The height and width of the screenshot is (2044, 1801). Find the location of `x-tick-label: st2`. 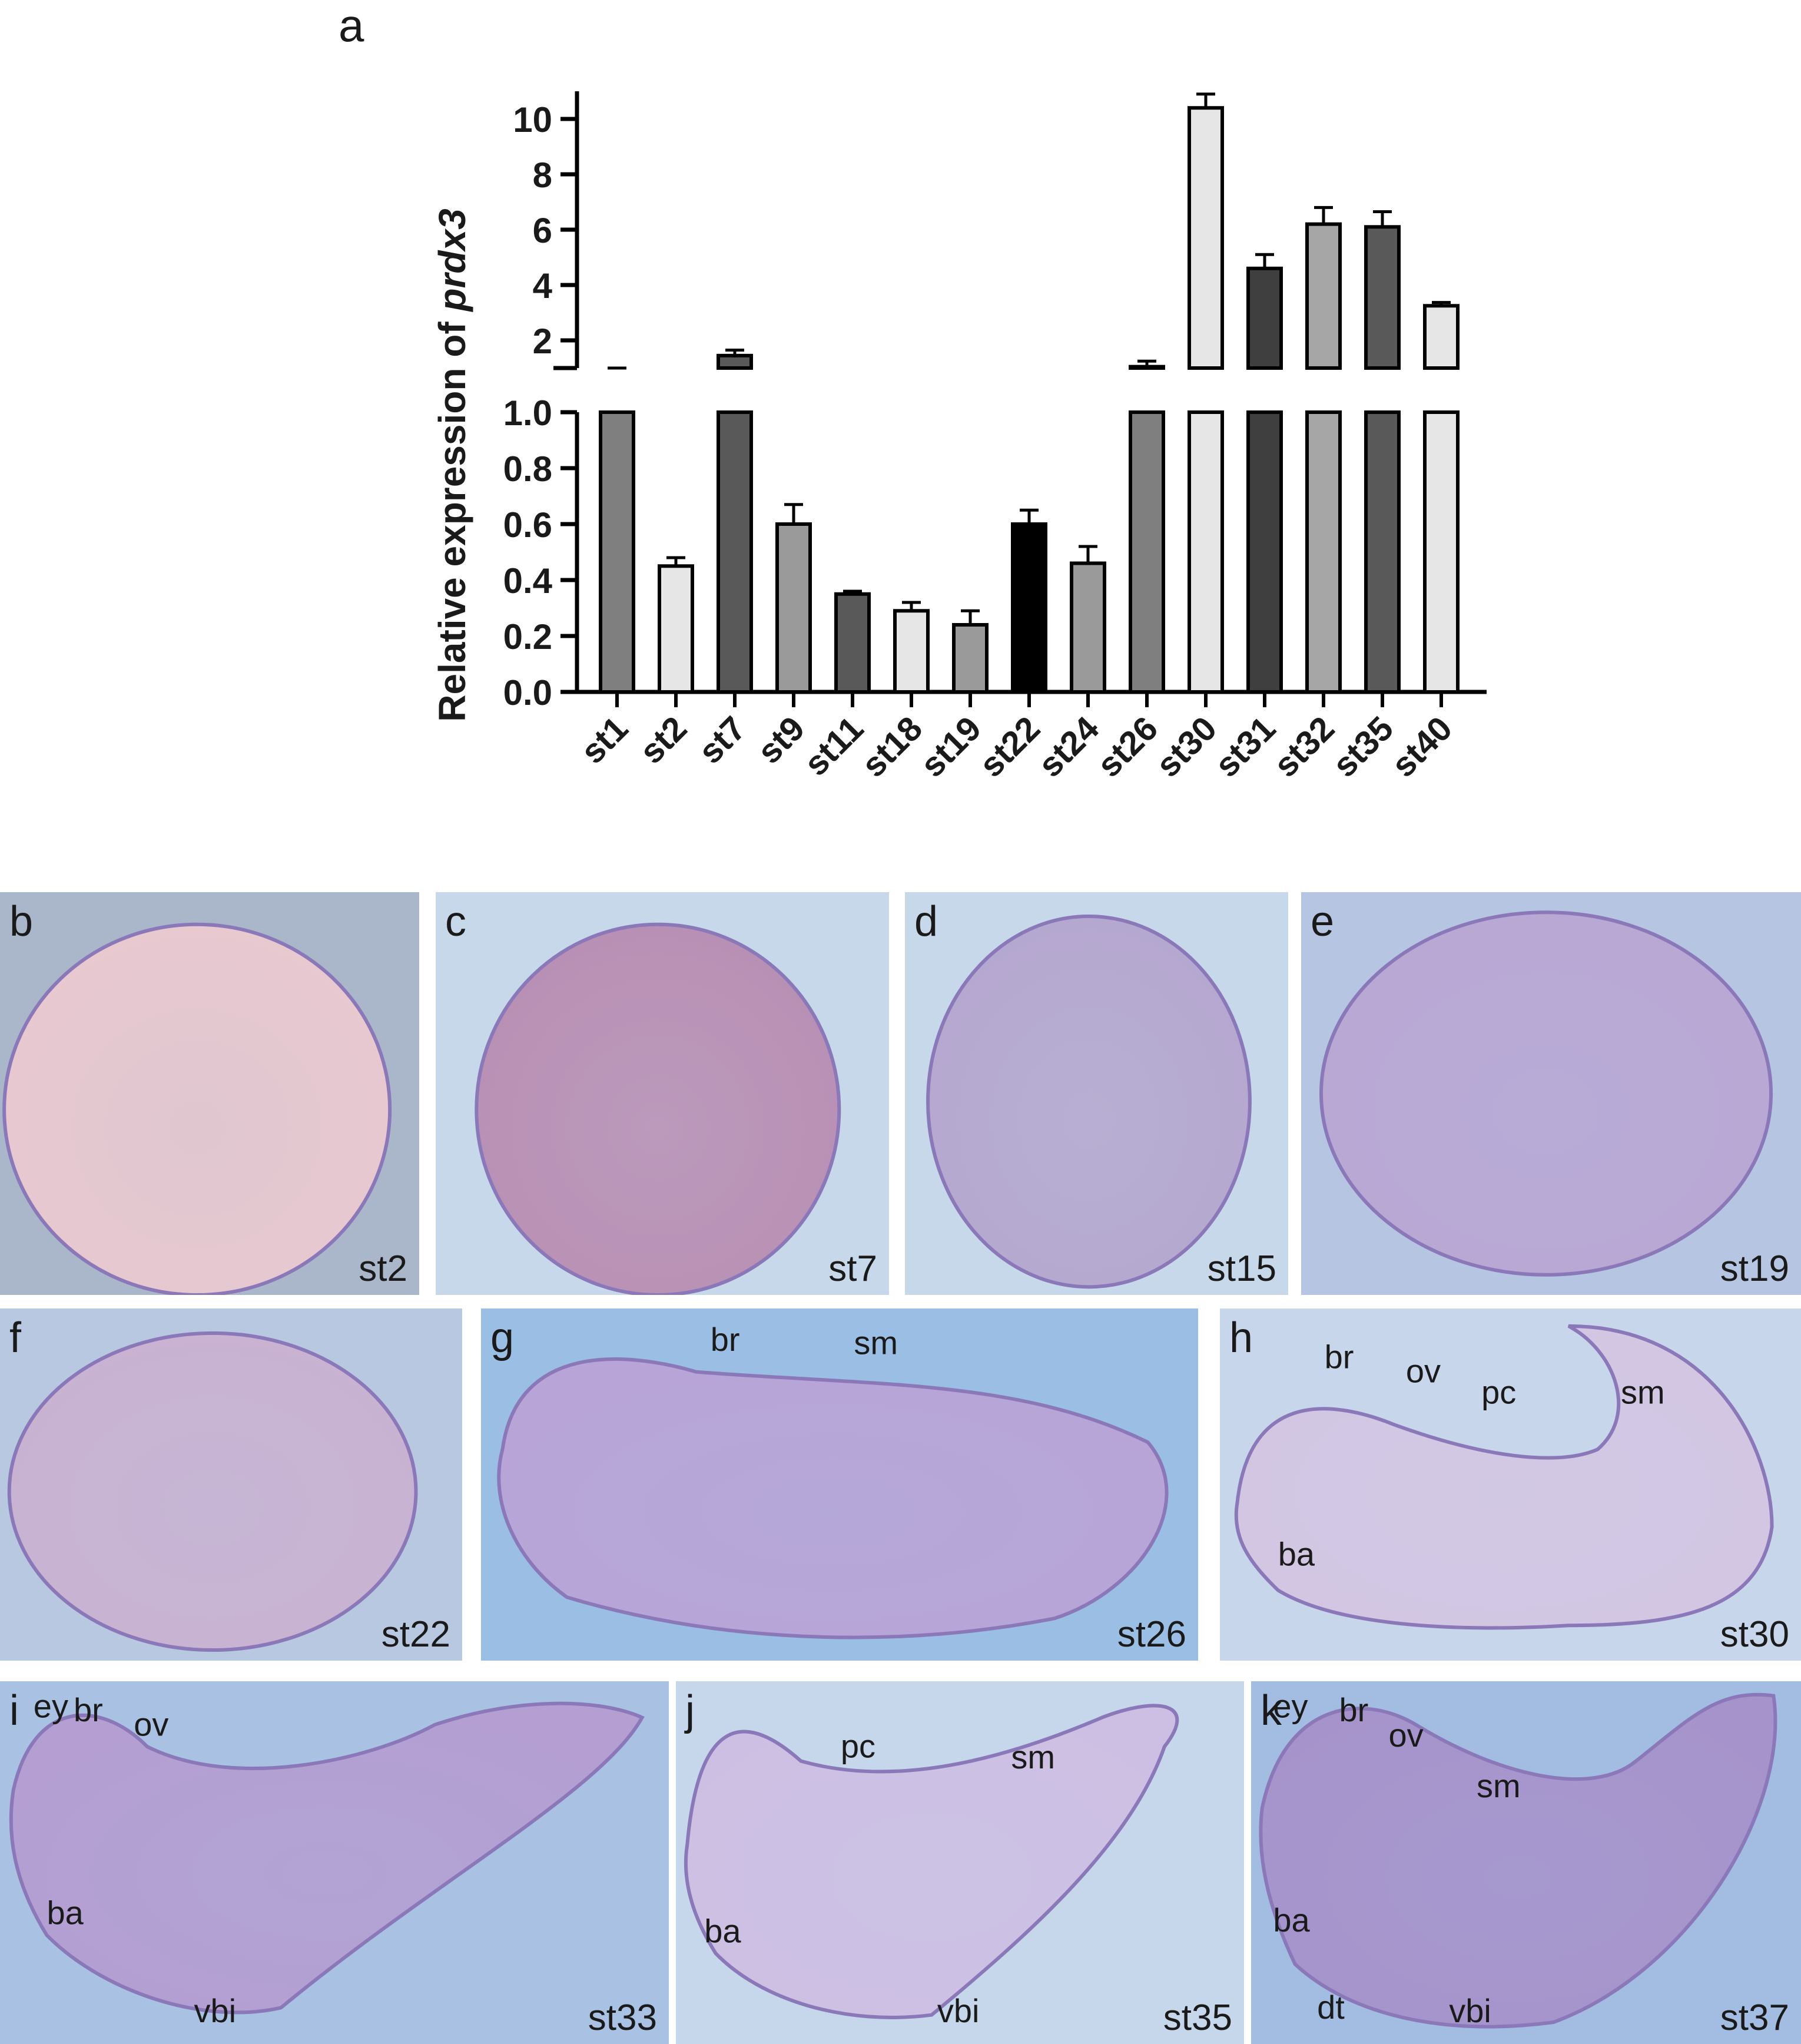

x-tick-label: st2 is located at coordinates (663, 740).